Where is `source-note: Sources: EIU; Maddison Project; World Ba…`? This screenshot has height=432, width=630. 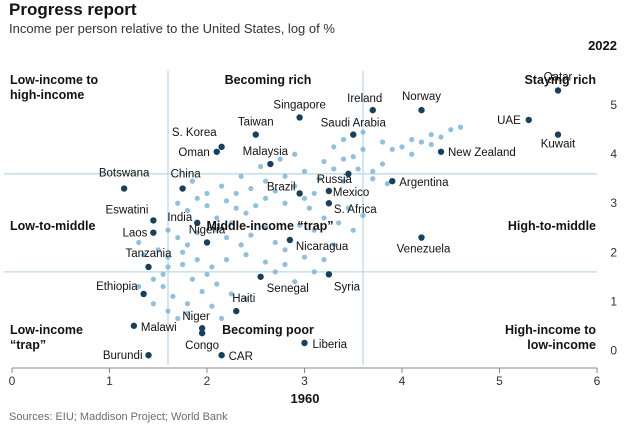
source-note: Sources: EIU; Maddison Project; World Ba… is located at coordinates (118, 417).